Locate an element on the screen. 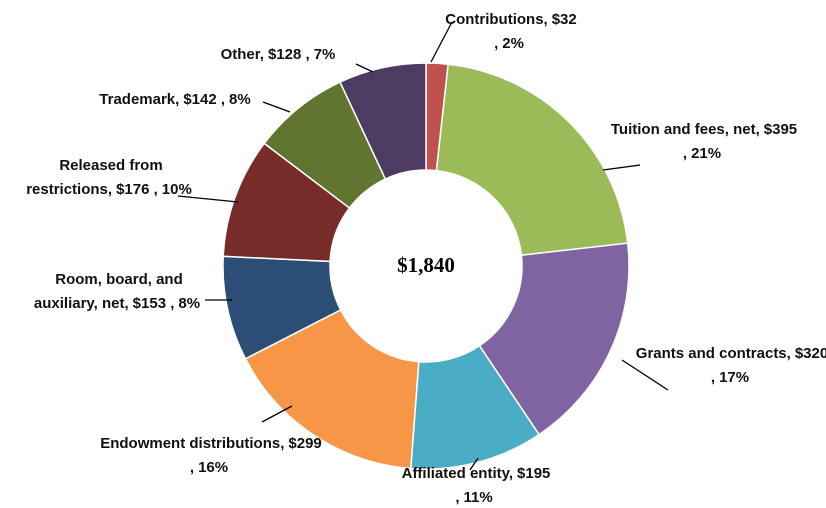 The image size is (826, 508). data-label: Affiliated entity, $195 , 11% is located at coordinates (475, 485).